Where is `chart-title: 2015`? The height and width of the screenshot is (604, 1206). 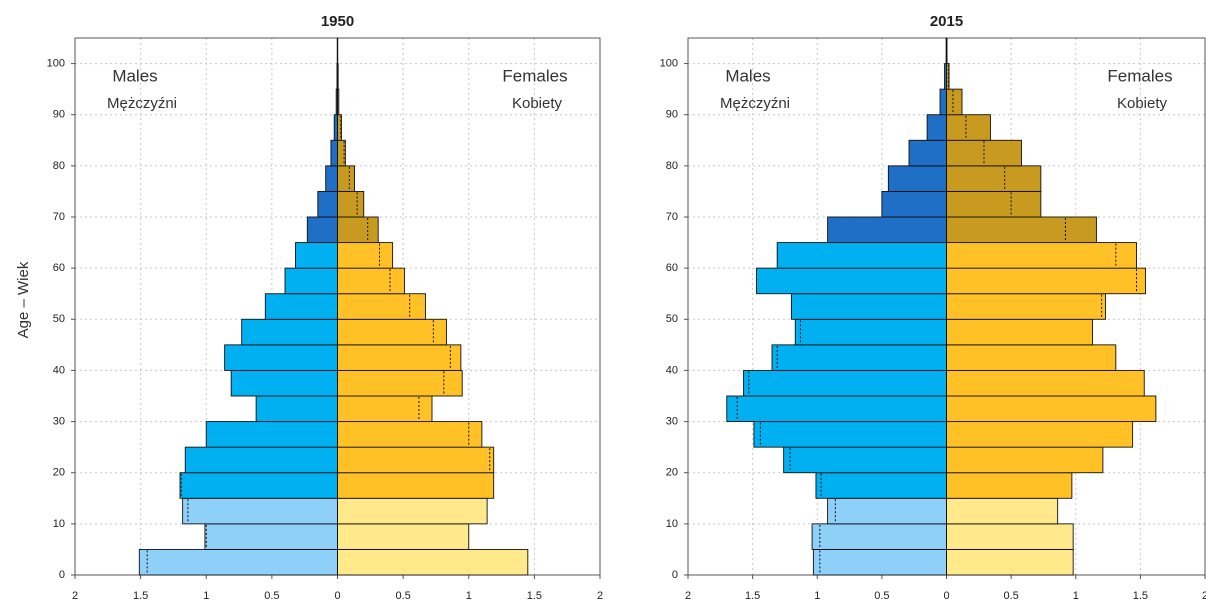 chart-title: 2015 is located at coordinates (946, 21).